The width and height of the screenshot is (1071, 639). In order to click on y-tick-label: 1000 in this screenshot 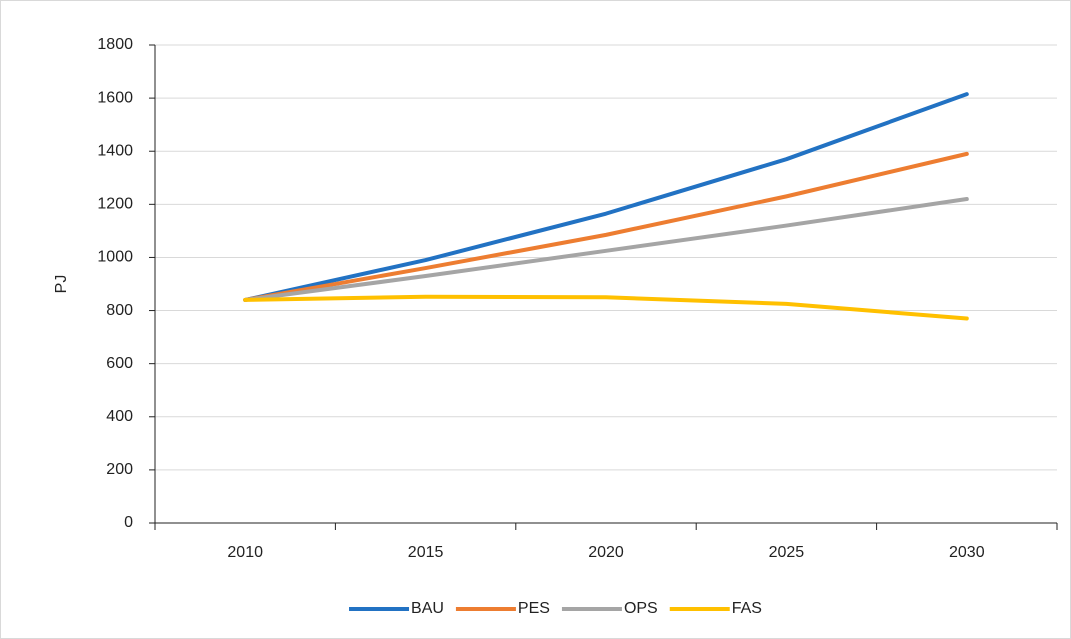, I will do `click(115, 257)`.